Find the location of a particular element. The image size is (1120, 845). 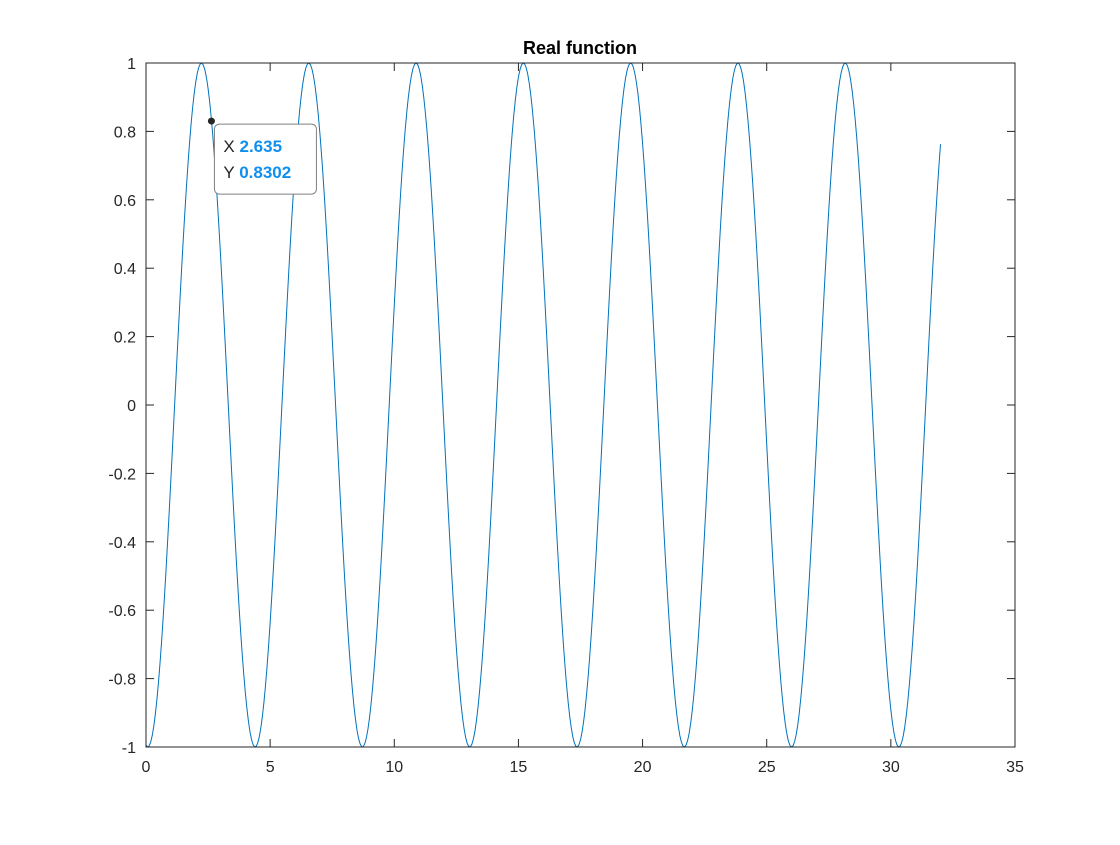

datatip-x-value: 2.635 is located at coordinates (260, 146).